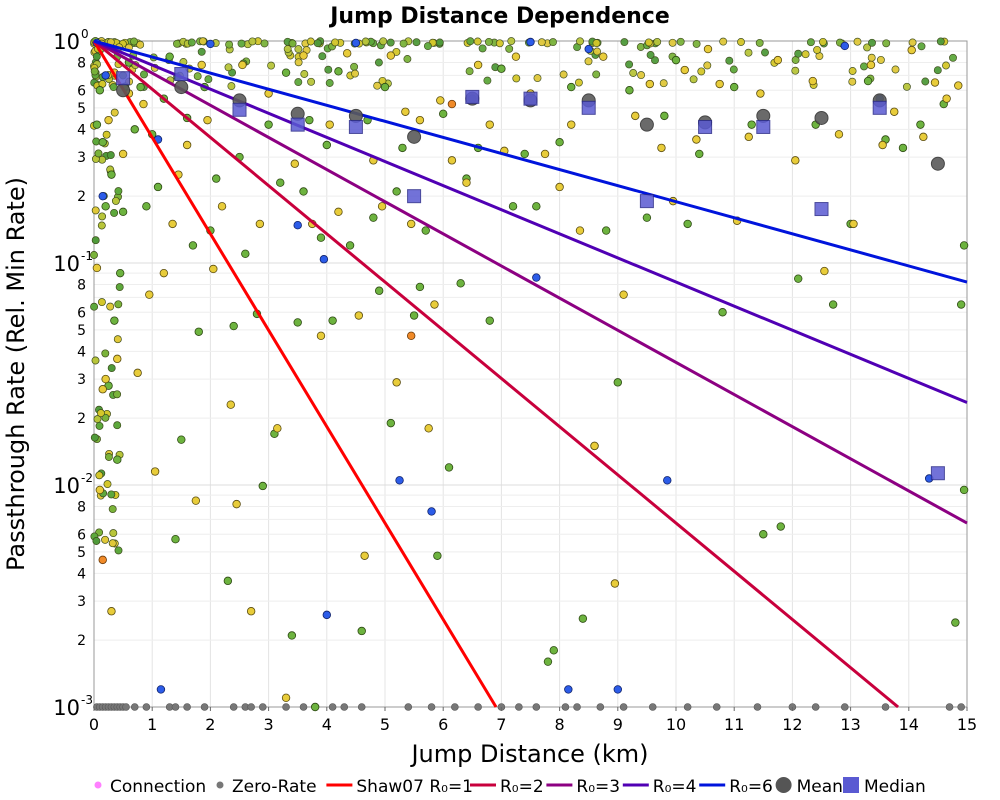 The image size is (1000, 800). What do you see at coordinates (533, 720) in the screenshot?
I see `x-axis-ticks: 0 1 2 3 4 5 6 7 8 9 10 11 12 13 14 15` at bounding box center [533, 720].